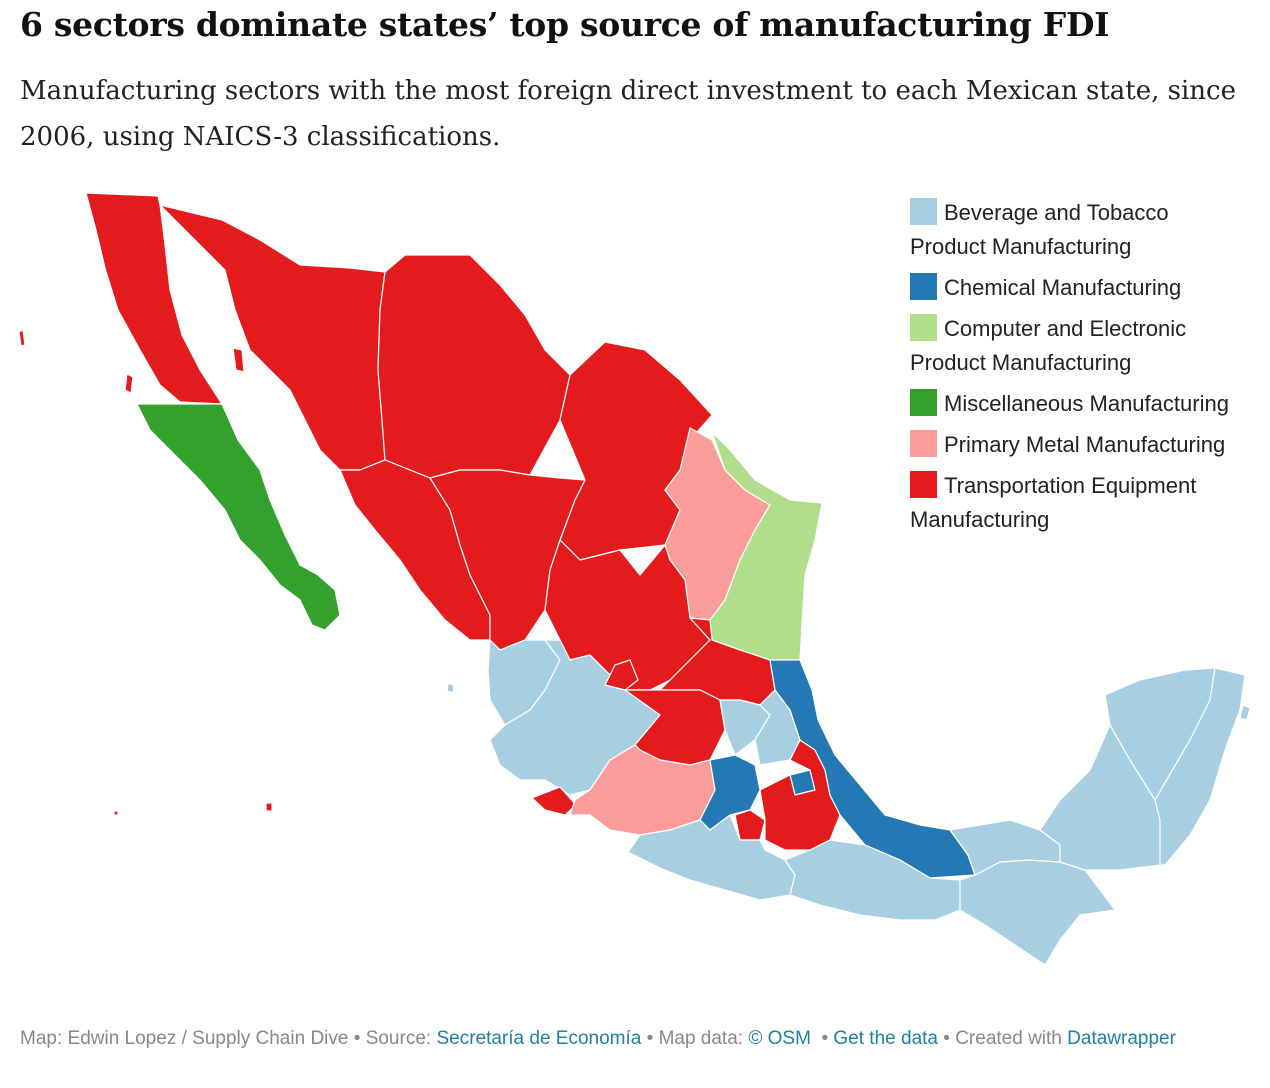 This screenshot has height=1088, width=1270. What do you see at coordinates (238, 517) in the screenshot?
I see `region-baja-california-sur` at bounding box center [238, 517].